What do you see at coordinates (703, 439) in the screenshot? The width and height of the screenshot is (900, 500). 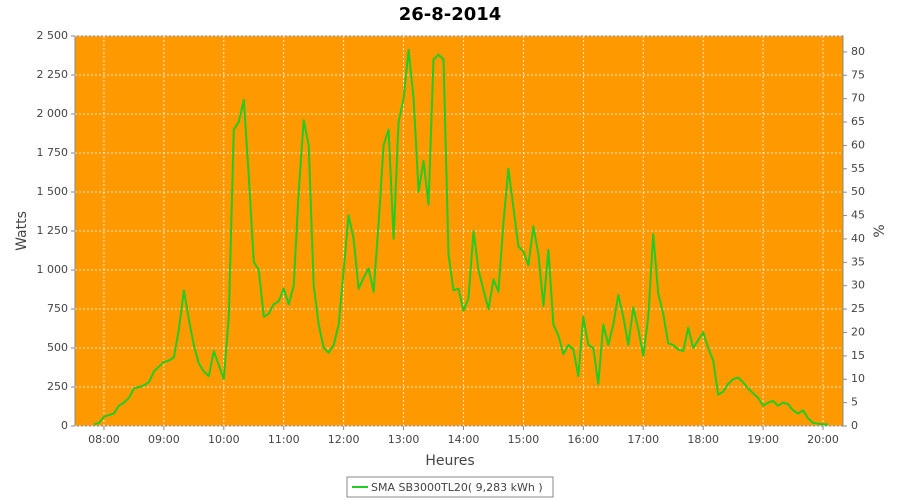 I see `x-tick-label: 18:00` at bounding box center [703, 439].